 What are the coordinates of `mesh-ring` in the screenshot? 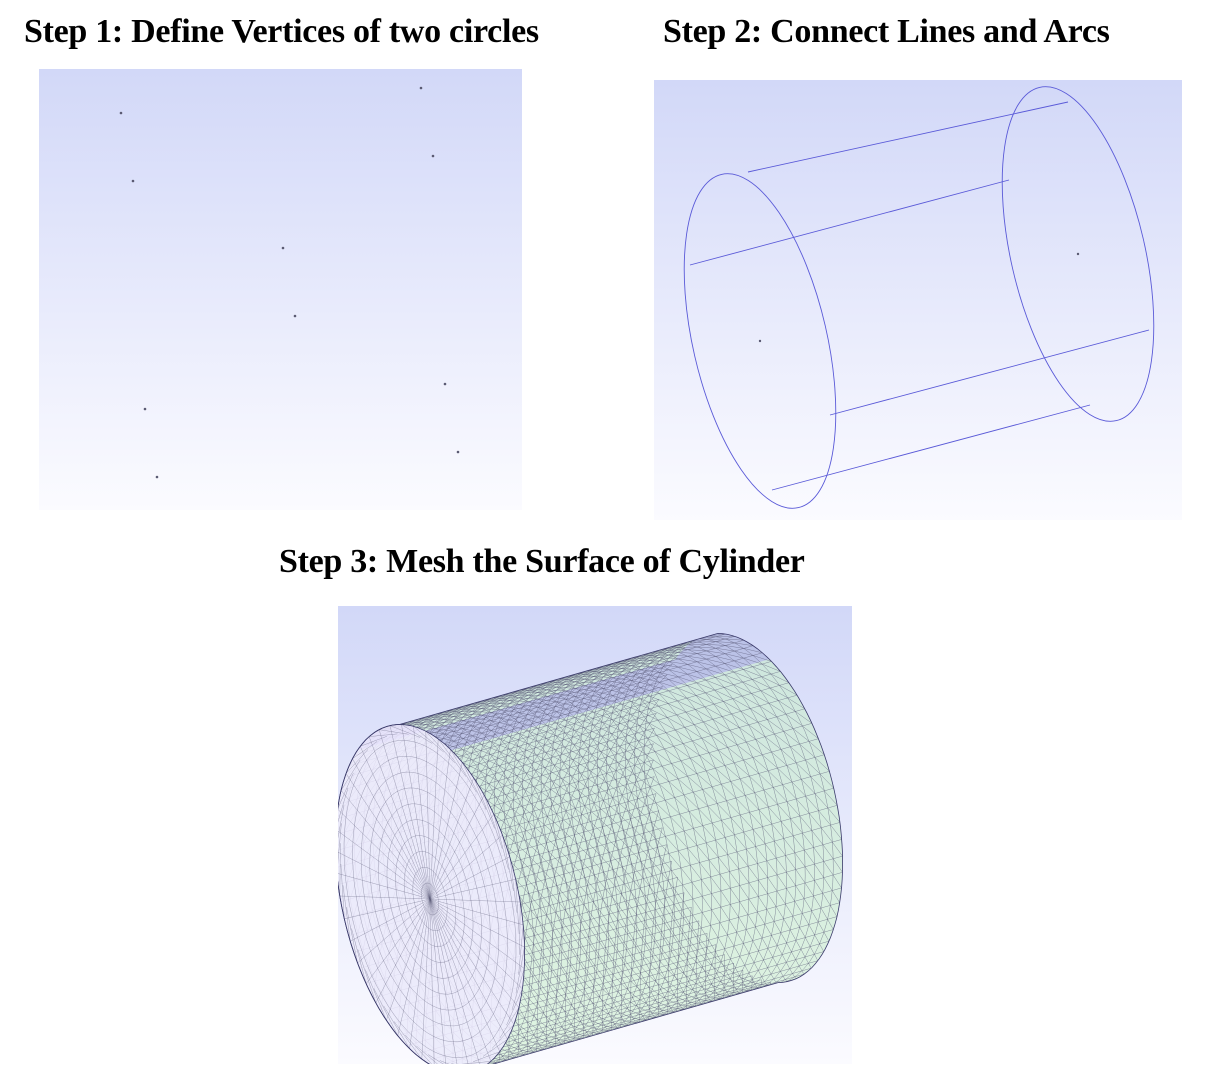 It's located at (617, 845).